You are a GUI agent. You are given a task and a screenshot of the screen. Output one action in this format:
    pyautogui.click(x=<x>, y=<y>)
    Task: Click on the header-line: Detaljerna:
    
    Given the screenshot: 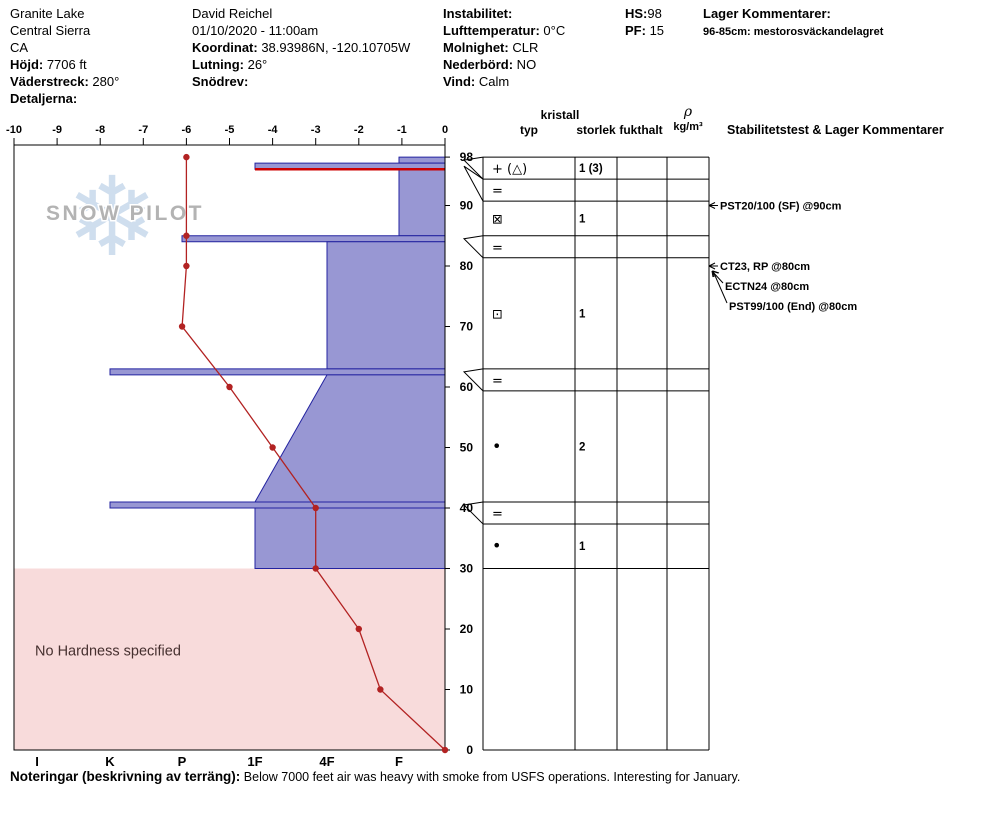 What is the action you would take?
    pyautogui.click(x=64, y=98)
    